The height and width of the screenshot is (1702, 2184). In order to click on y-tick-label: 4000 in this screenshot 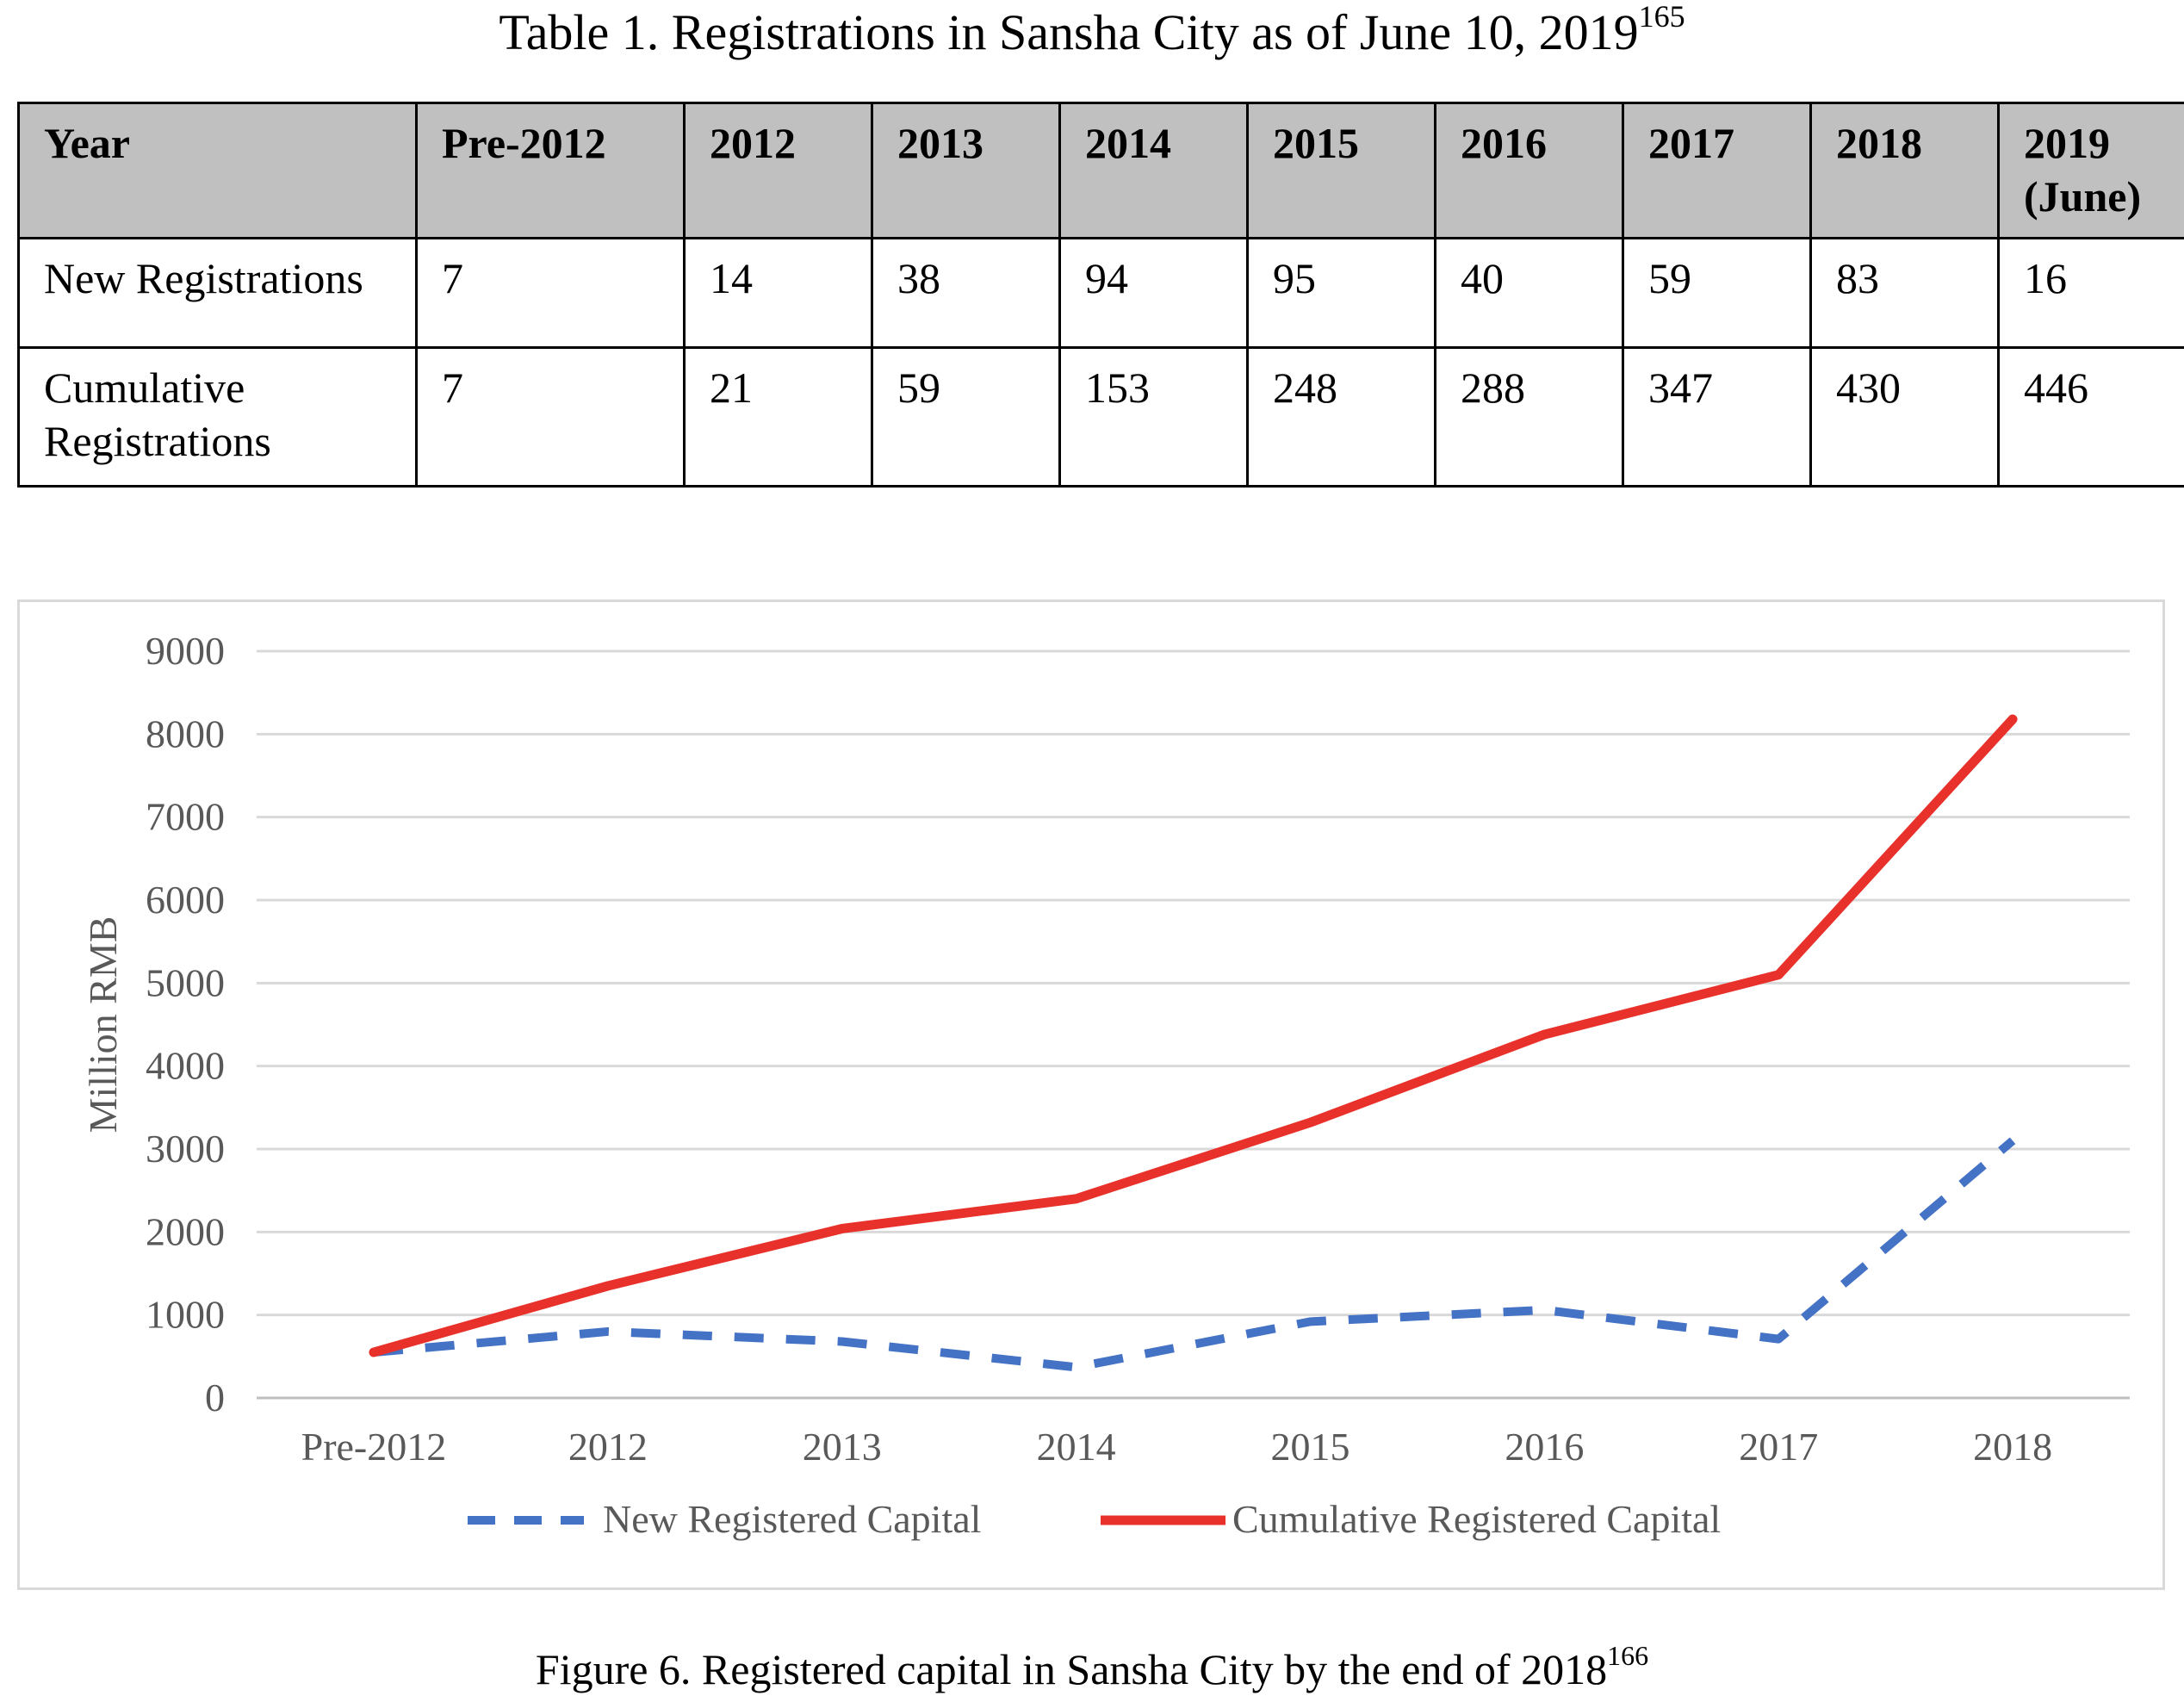, I will do `click(185, 1066)`.